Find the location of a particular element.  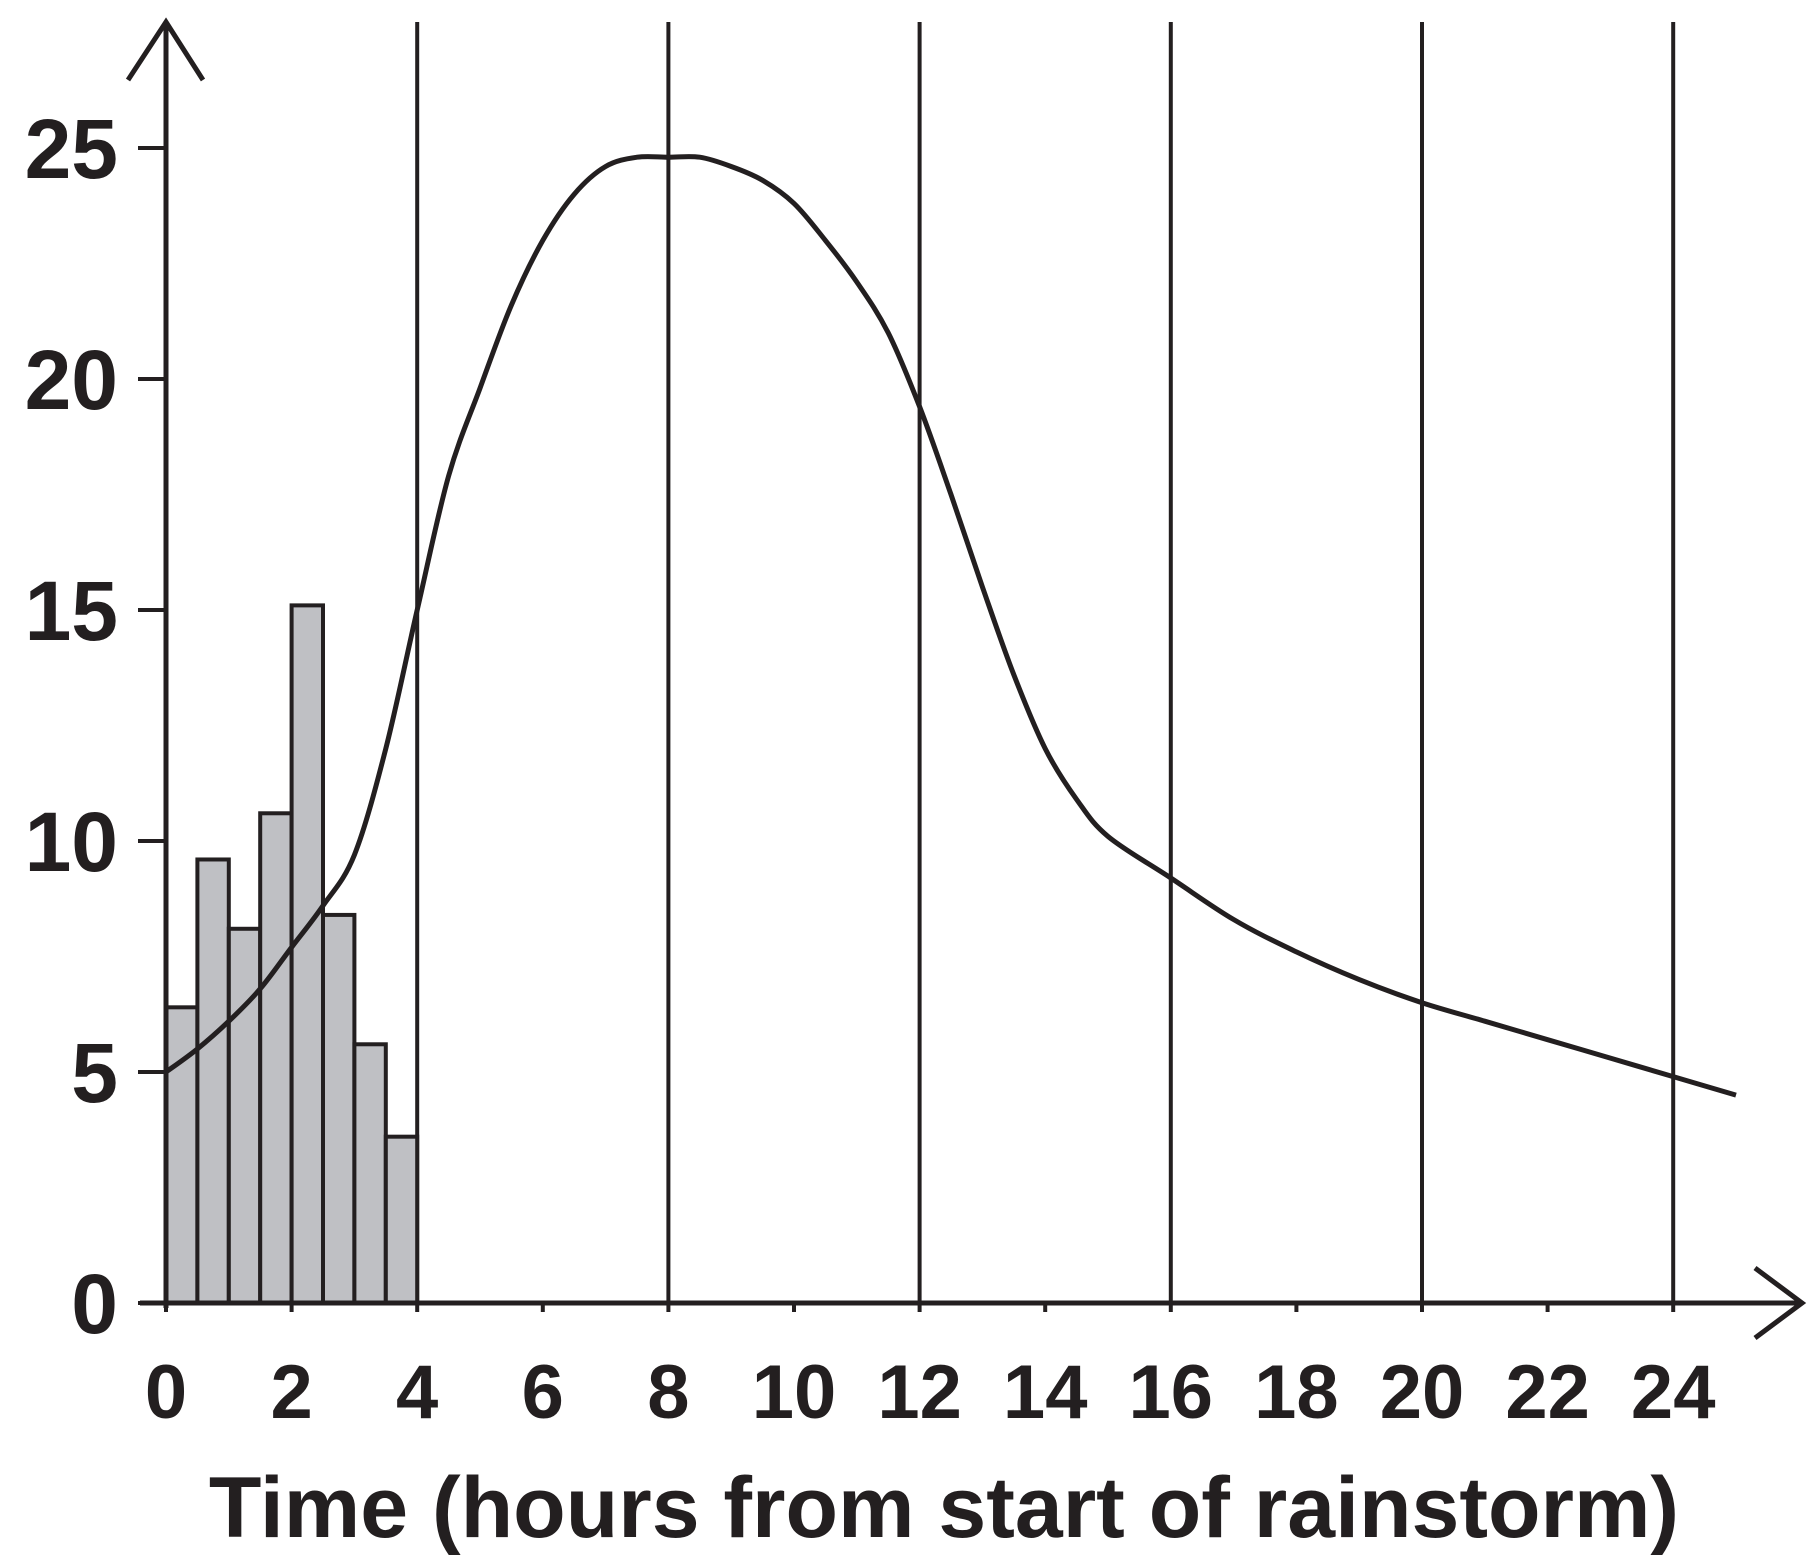

x-tick-label: 2 is located at coordinates (291, 1392).